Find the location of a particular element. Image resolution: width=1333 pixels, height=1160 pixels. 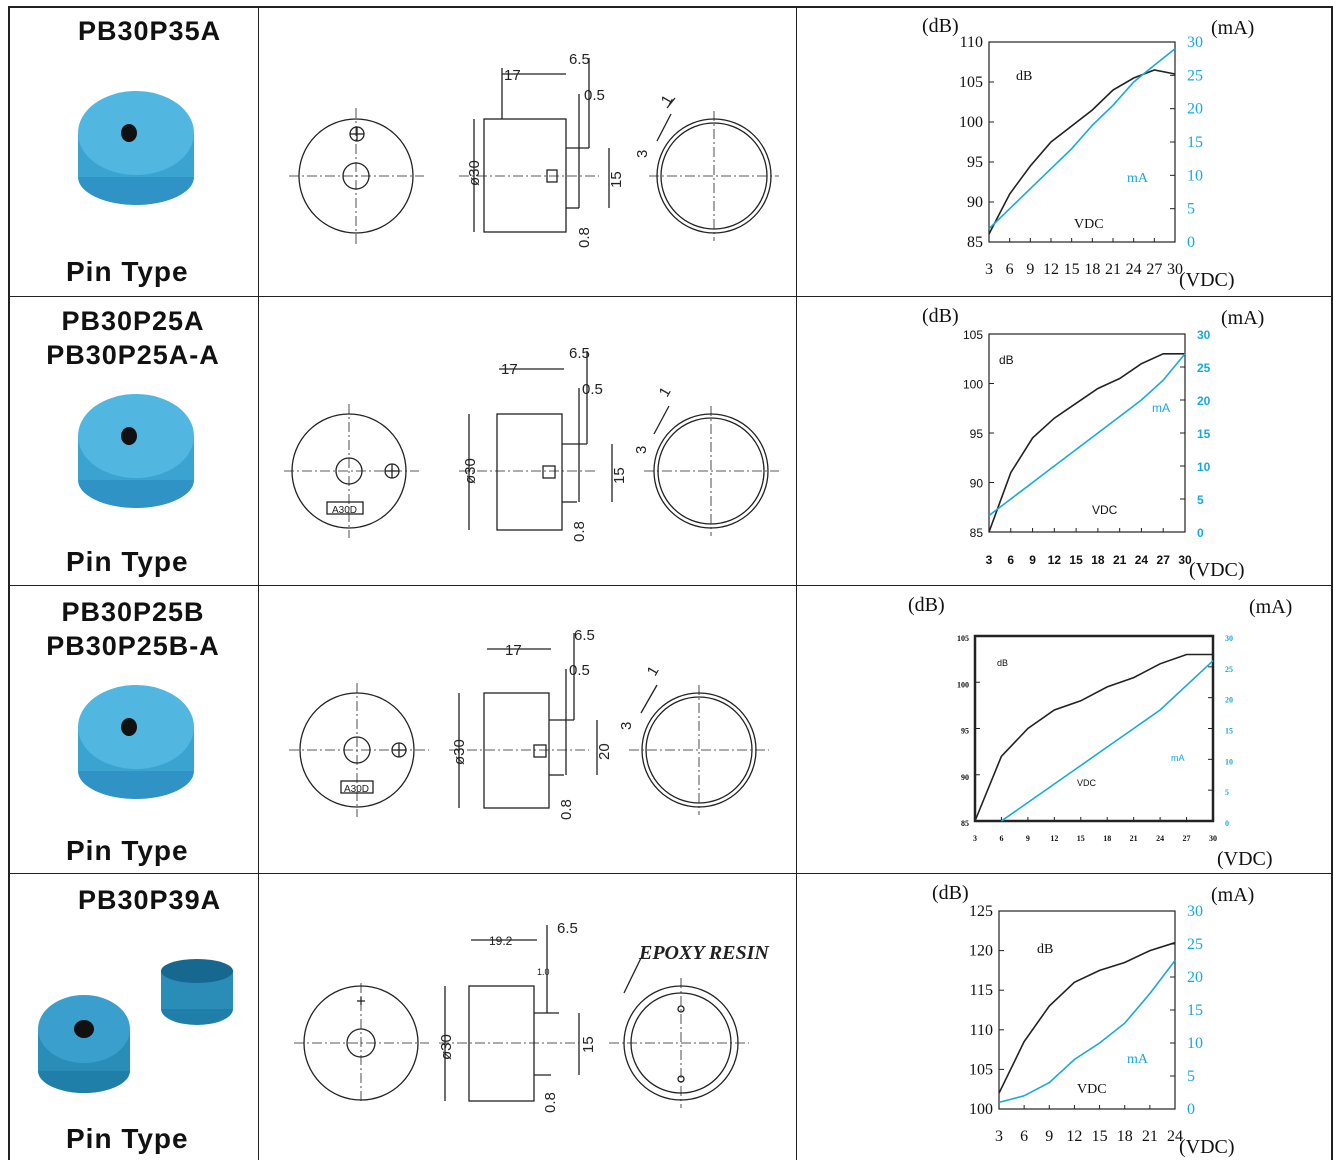

model-name: PB30P39A is located at coordinates (150, 900).